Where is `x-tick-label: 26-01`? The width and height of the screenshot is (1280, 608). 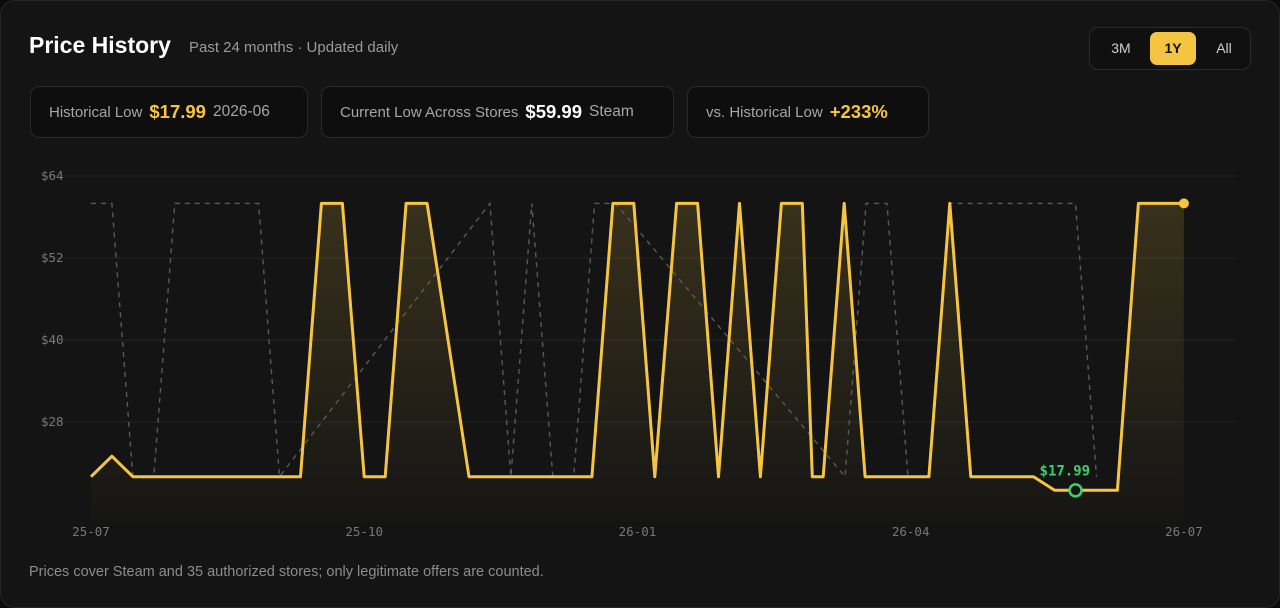 x-tick-label: 26-01 is located at coordinates (638, 531).